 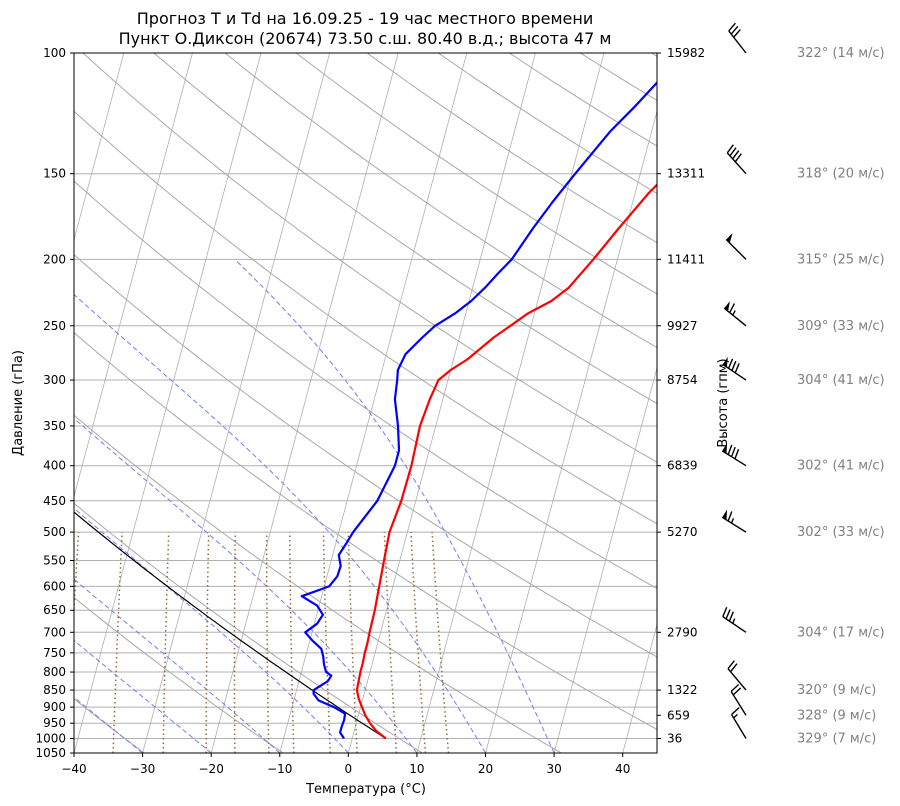 What do you see at coordinates (553, 769) in the screenshot?
I see `x-tick-label: 30` at bounding box center [553, 769].